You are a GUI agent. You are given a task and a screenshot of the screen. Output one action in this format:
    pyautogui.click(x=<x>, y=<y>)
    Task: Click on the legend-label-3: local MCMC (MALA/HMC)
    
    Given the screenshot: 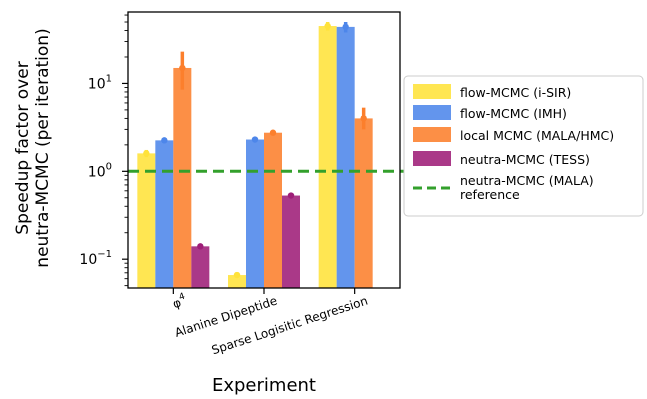 What is the action you would take?
    pyautogui.click(x=537, y=135)
    